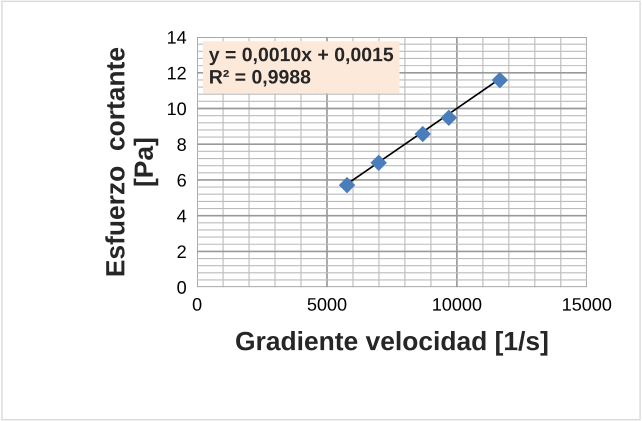  I want to click on y-tick-label: 14, so click(177, 37).